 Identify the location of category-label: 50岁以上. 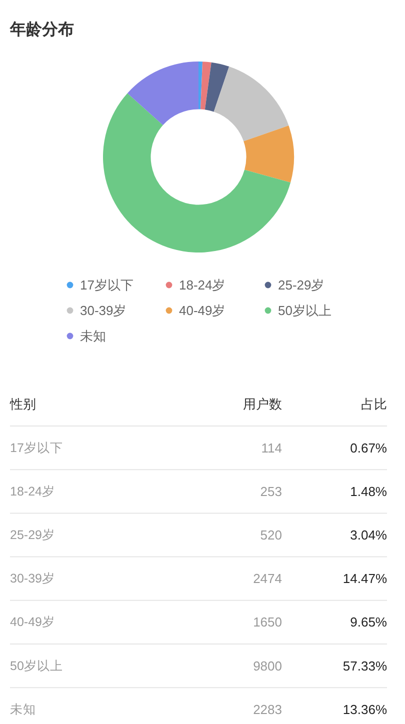
(36, 665).